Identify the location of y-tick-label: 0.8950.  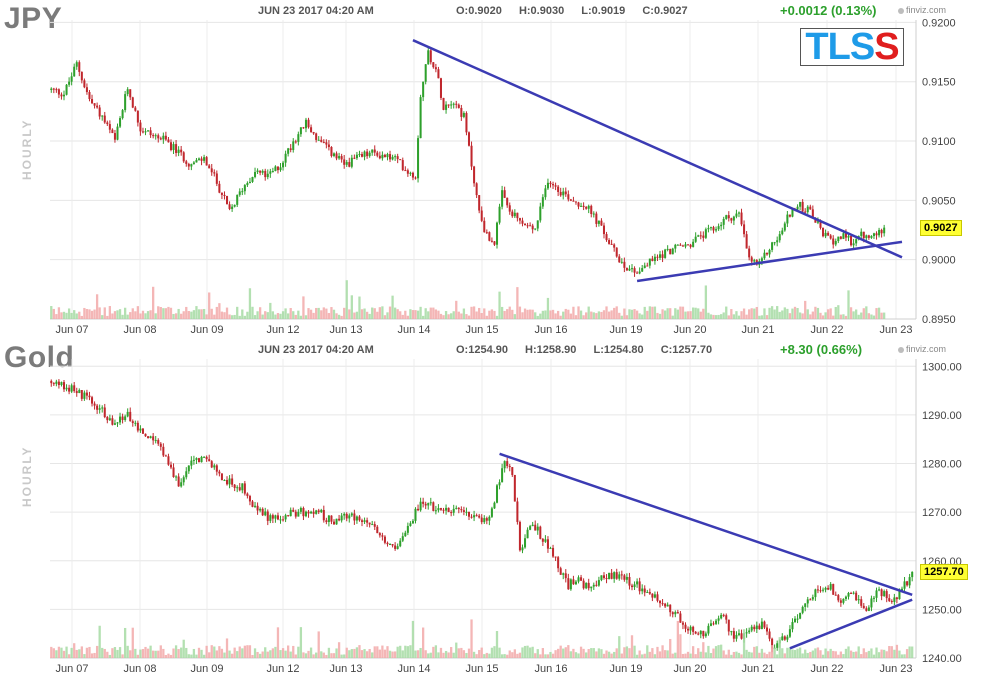
(939, 320).